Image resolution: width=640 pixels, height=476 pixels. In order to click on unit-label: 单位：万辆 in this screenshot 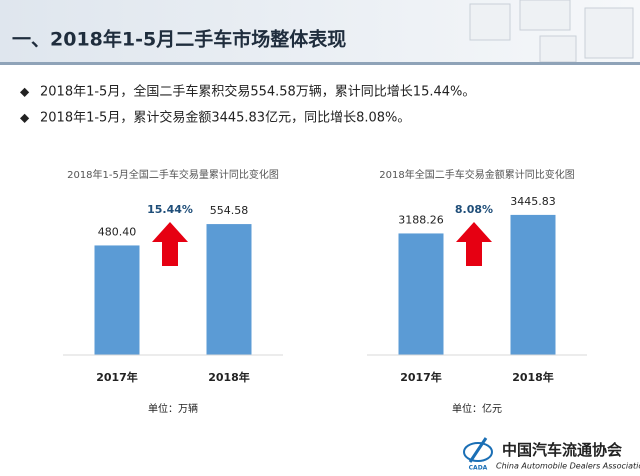, I will do `click(173, 408)`.